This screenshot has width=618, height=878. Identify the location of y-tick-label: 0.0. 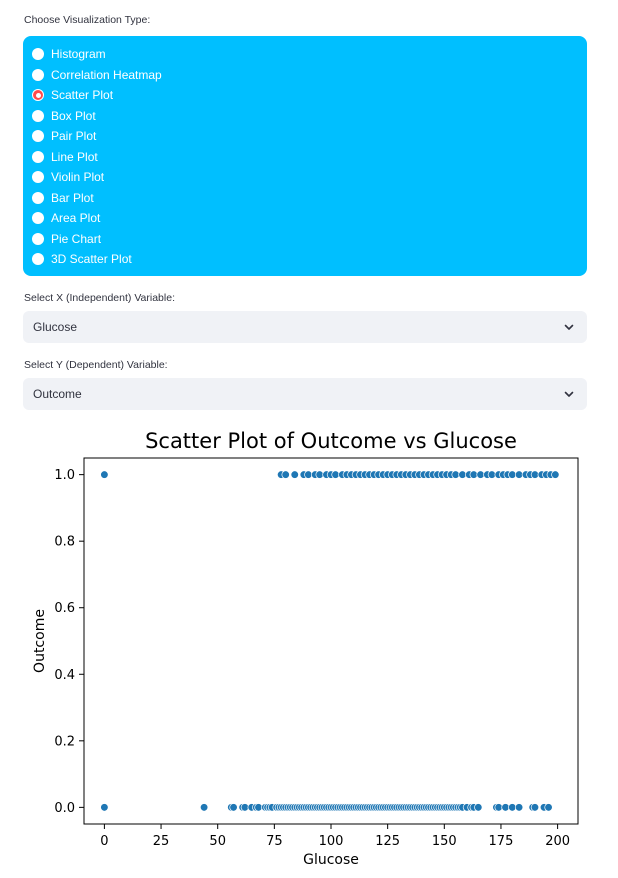
(64, 808).